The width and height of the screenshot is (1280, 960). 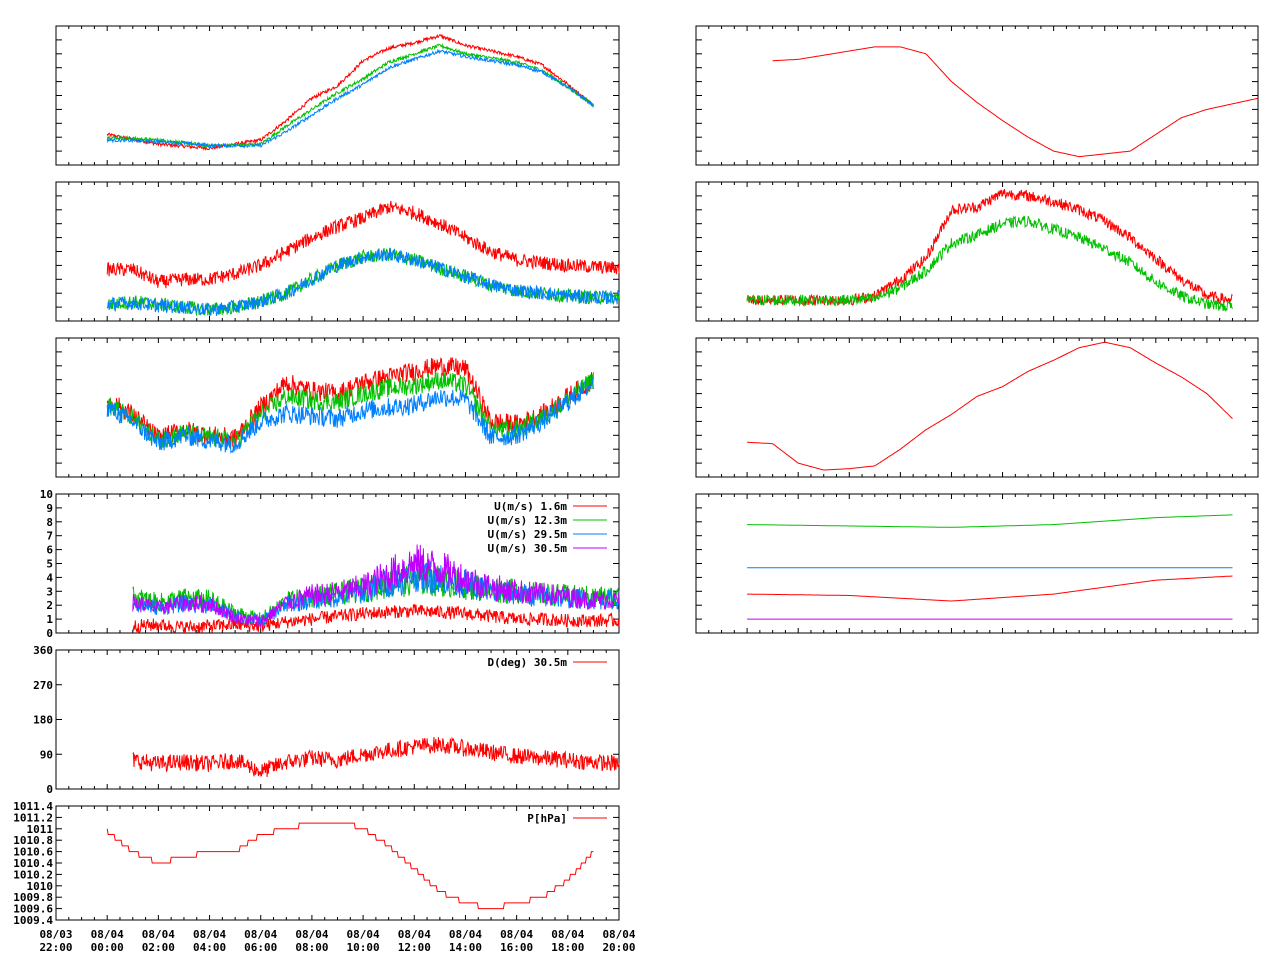 I want to click on y-tick-label: 1011, so click(x=40, y=829).